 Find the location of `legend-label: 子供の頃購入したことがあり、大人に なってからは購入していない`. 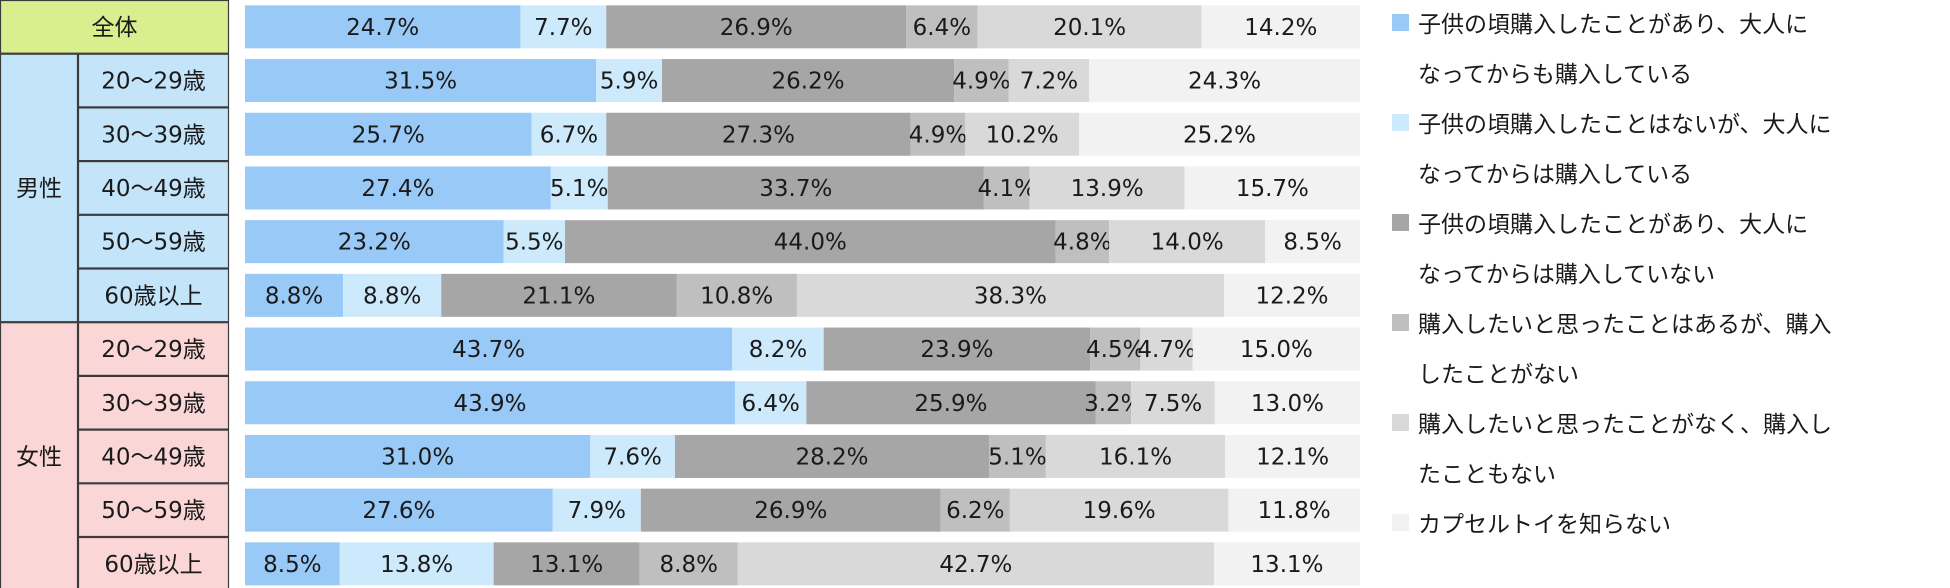

legend-label: 子供の頃購入したことがあり、大人に なってからは購入していない is located at coordinates (1668, 250).